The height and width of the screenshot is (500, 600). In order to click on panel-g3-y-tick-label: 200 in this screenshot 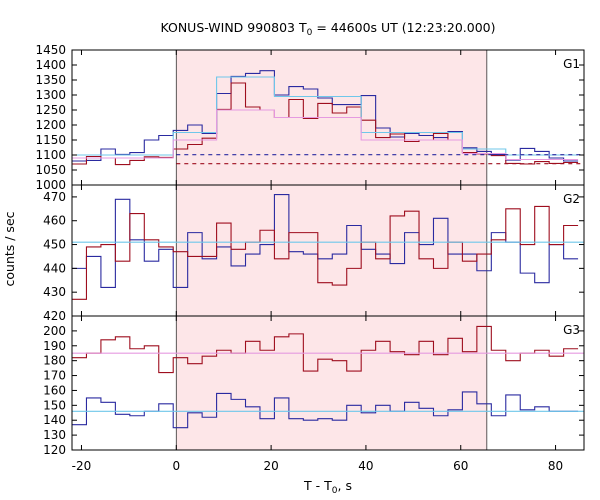, I will do `click(54, 331)`.